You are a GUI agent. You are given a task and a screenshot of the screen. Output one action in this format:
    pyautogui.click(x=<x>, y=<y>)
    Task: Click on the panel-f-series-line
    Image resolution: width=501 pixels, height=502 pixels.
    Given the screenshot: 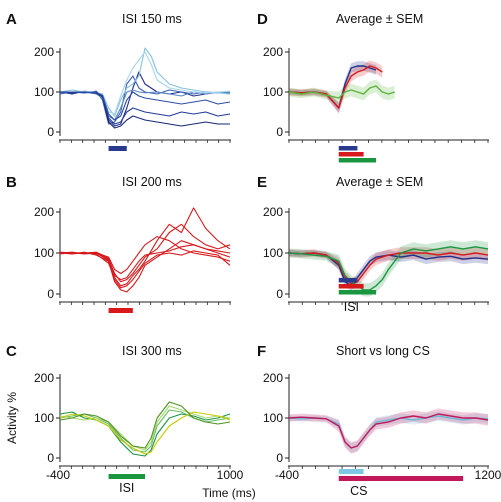 What is the action you would take?
    pyautogui.click(x=388, y=431)
    